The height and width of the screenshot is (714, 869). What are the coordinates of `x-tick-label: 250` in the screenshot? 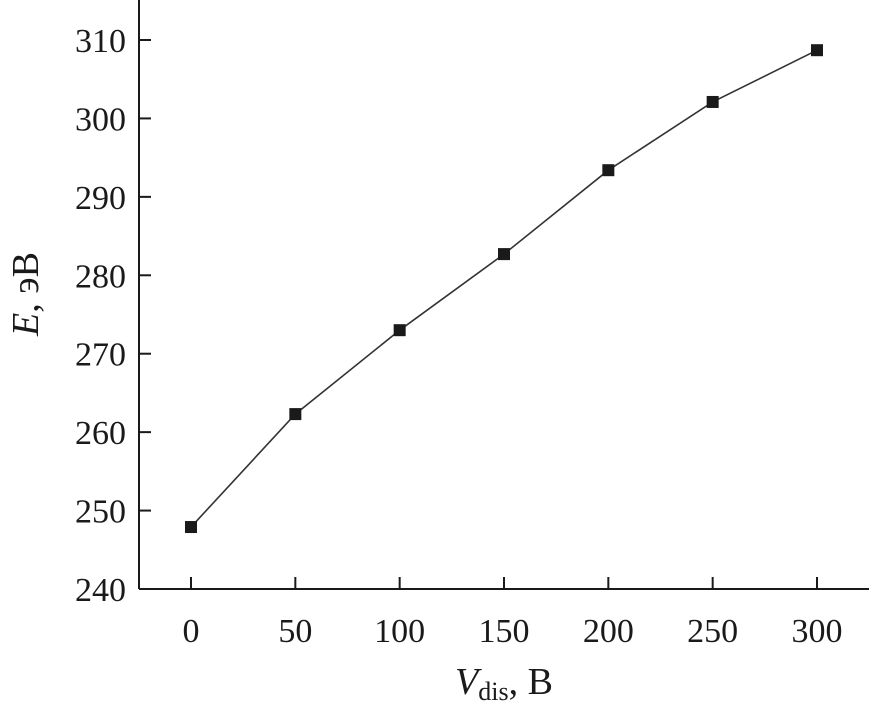 It's located at (712, 631).